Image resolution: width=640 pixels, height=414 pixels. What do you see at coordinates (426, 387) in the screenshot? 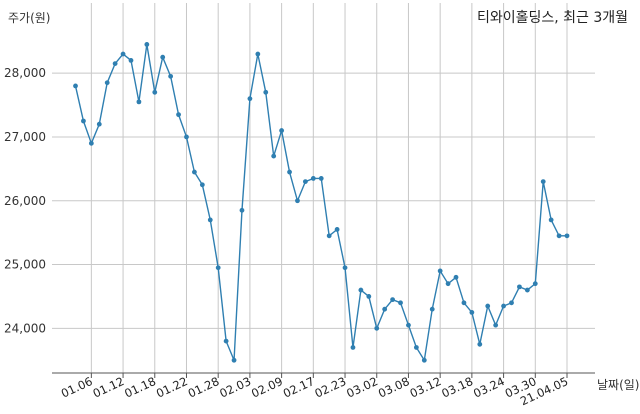
I see `x-tick-label: 03.12` at bounding box center [426, 387].